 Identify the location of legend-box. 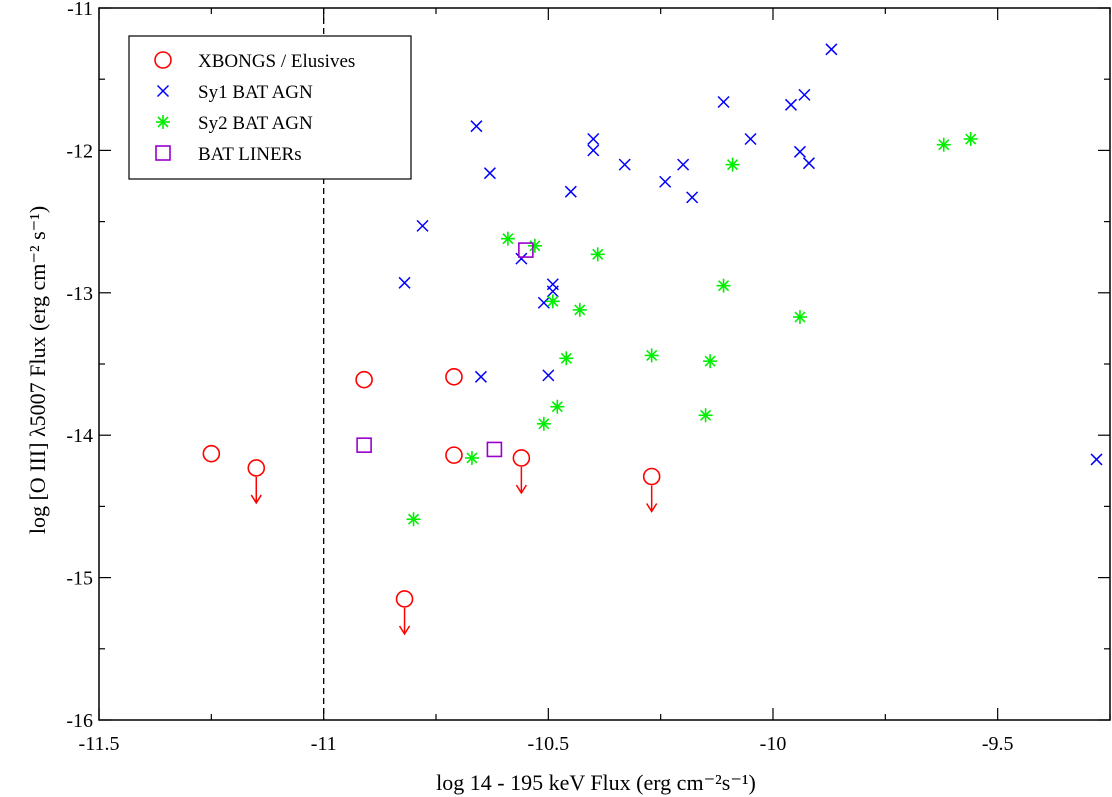
(270, 107).